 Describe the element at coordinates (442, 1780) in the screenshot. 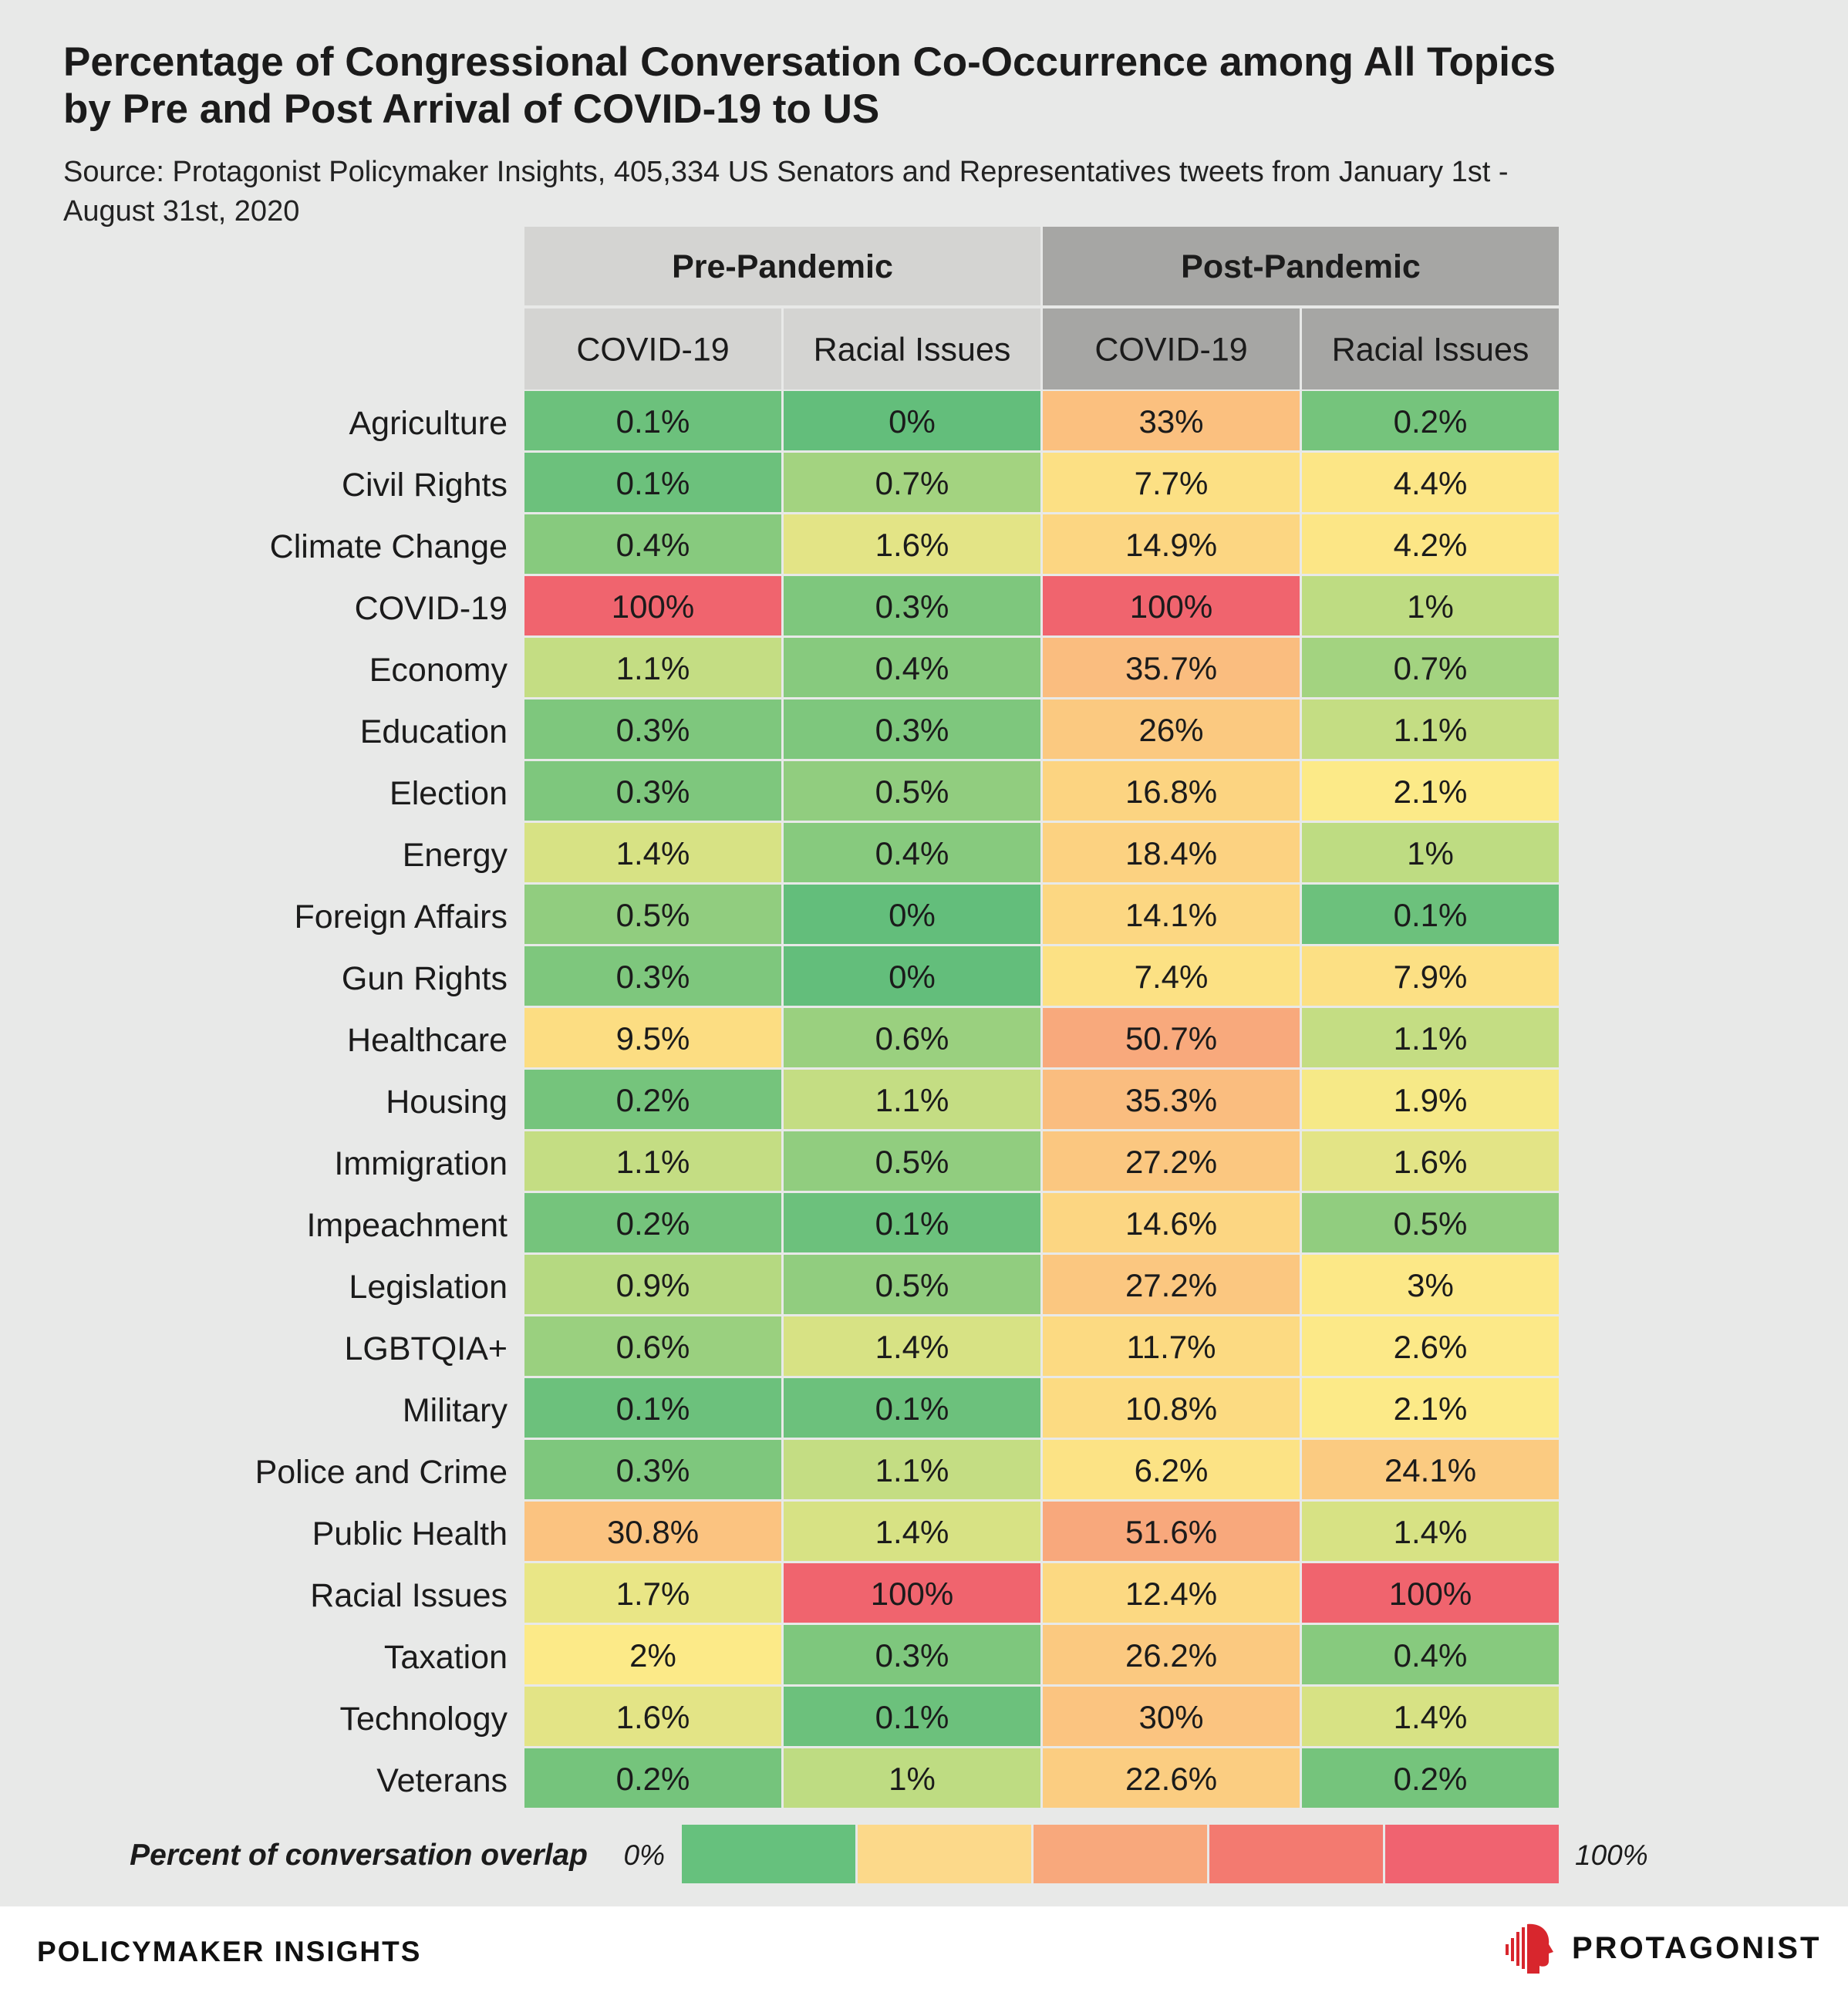

I see `row-label: Veterans` at that location.